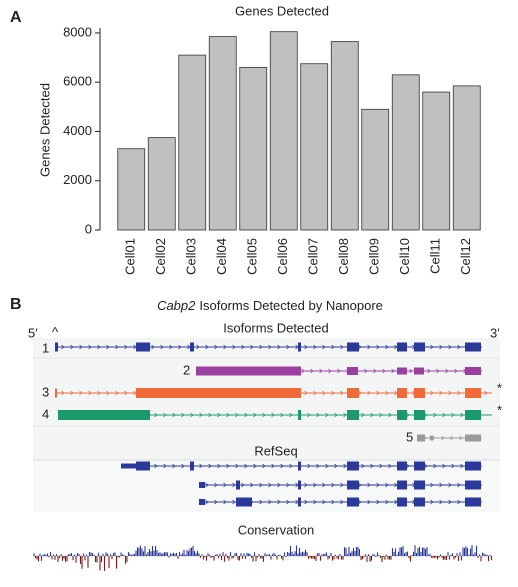  What do you see at coordinates (374, 256) in the screenshot?
I see `x-tick-label: Cell09` at bounding box center [374, 256].